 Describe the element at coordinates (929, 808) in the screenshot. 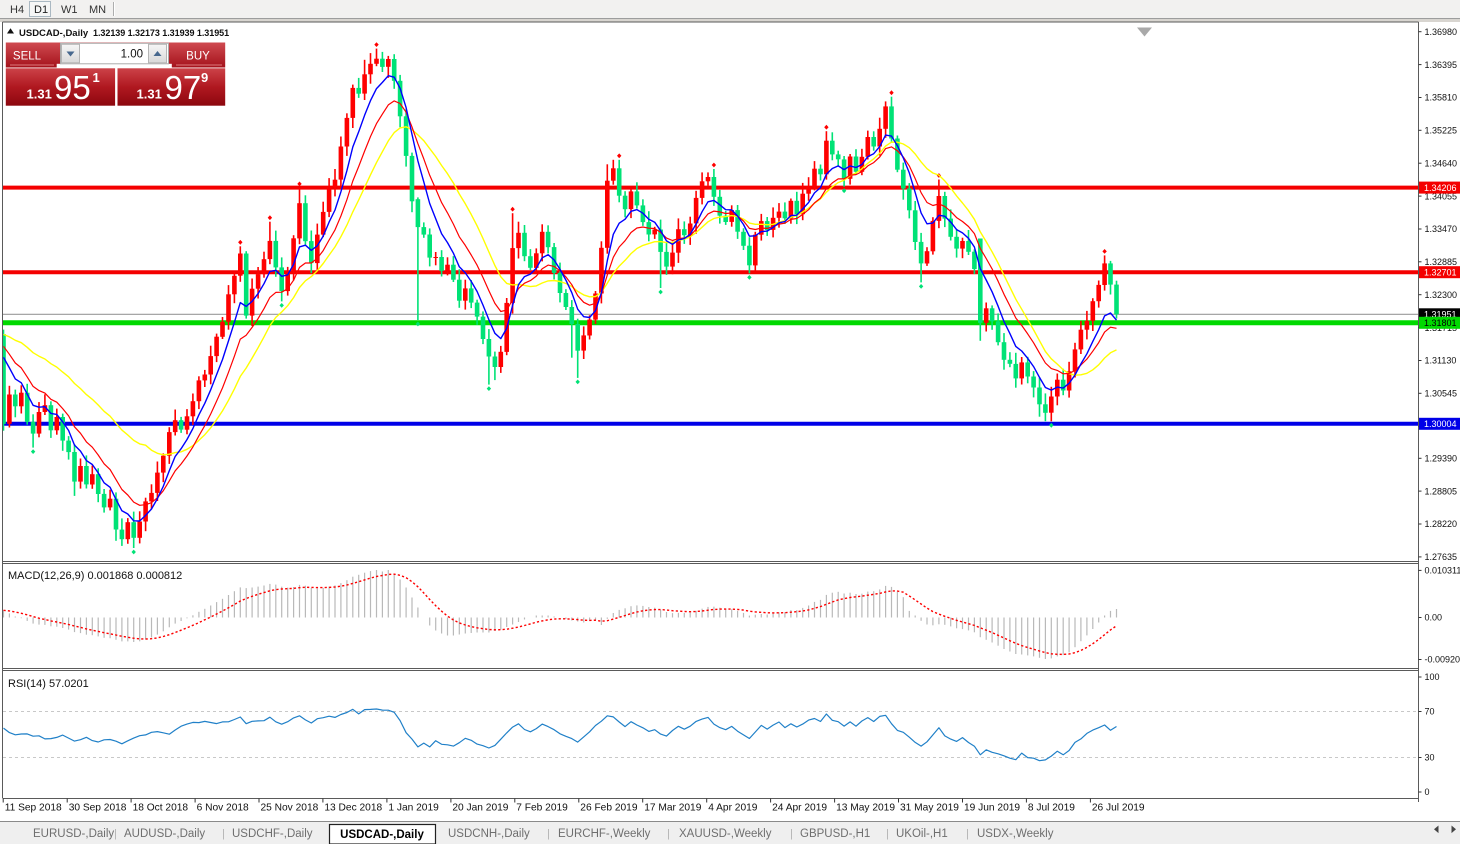

I see `svg-text: 31 May 2019` at that location.